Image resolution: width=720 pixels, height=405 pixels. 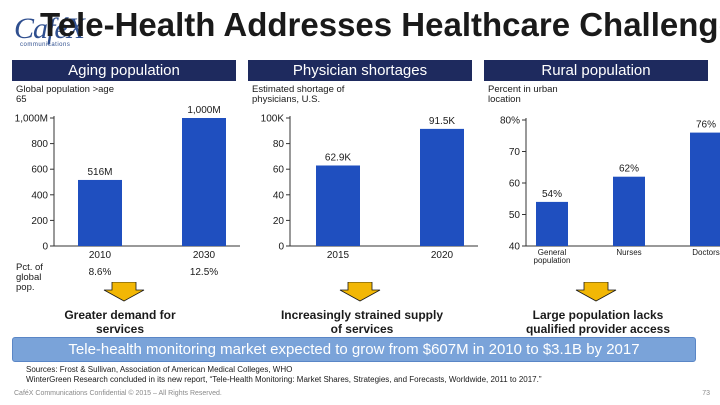 I want to click on company-logo: CaféX communications, so click(x=53, y=32).